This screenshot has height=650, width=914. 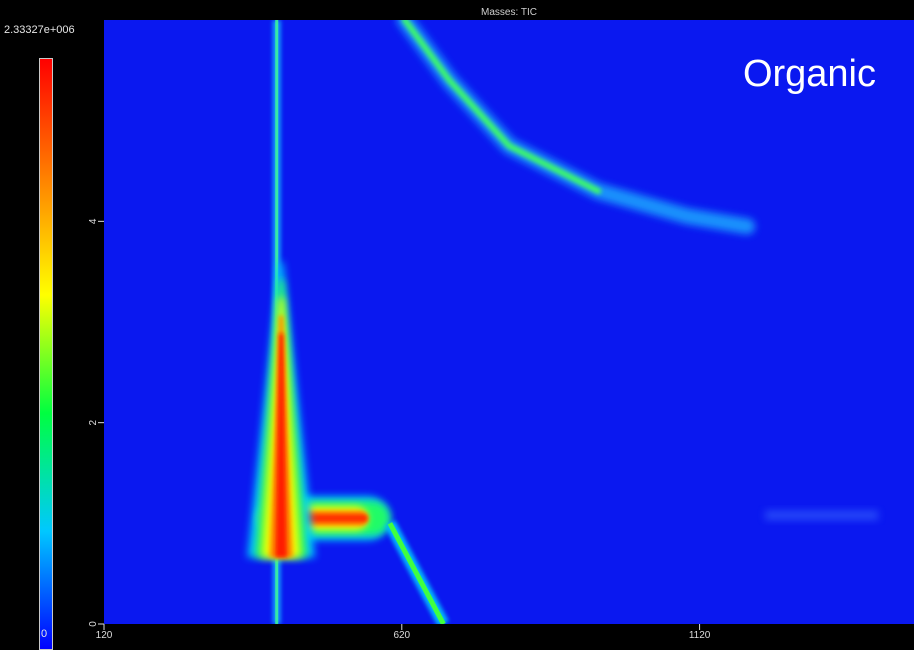 I want to click on colorbar-max-label: 2.33327e+006, so click(x=39, y=30).